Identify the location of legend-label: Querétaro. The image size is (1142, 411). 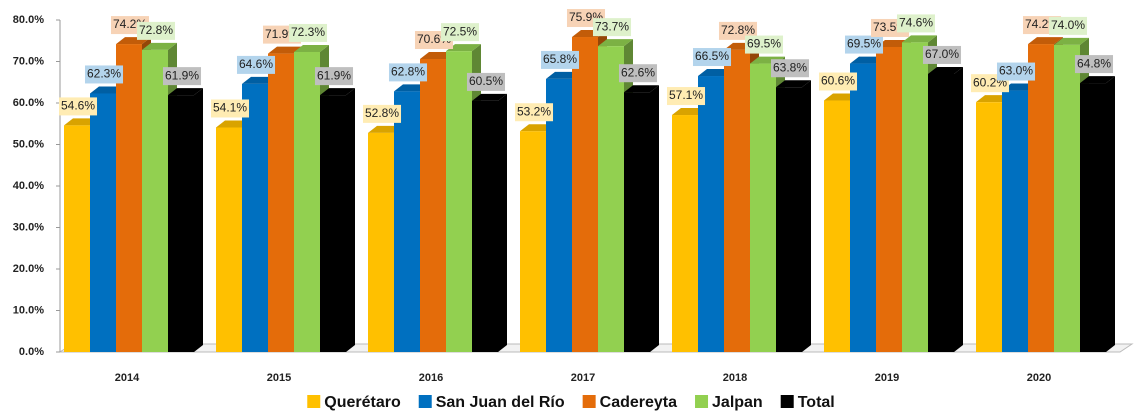
(362, 402).